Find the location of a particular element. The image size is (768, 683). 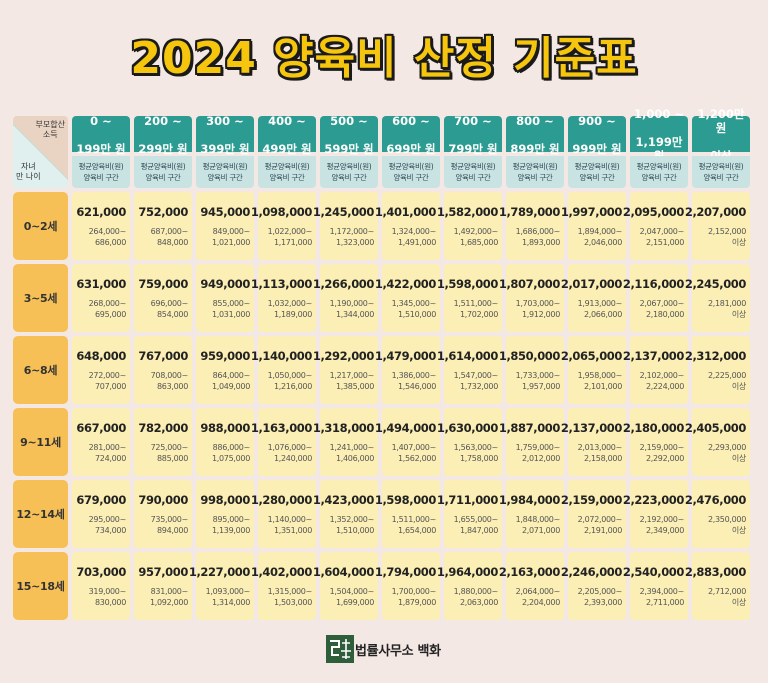

average-support-amount: 1,582,000 is located at coordinates (467, 211).